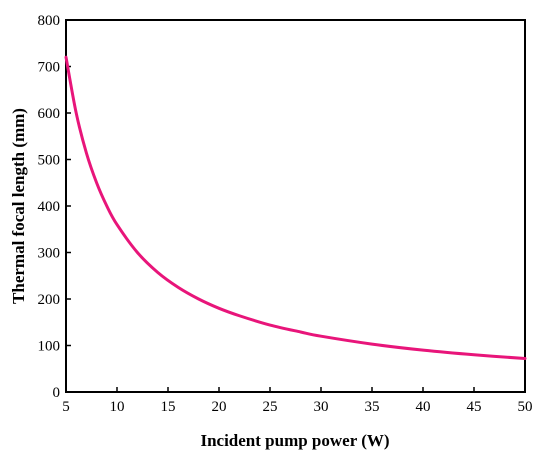  Describe the element at coordinates (57, 393) in the screenshot. I see `y-tick-label: 0` at that location.